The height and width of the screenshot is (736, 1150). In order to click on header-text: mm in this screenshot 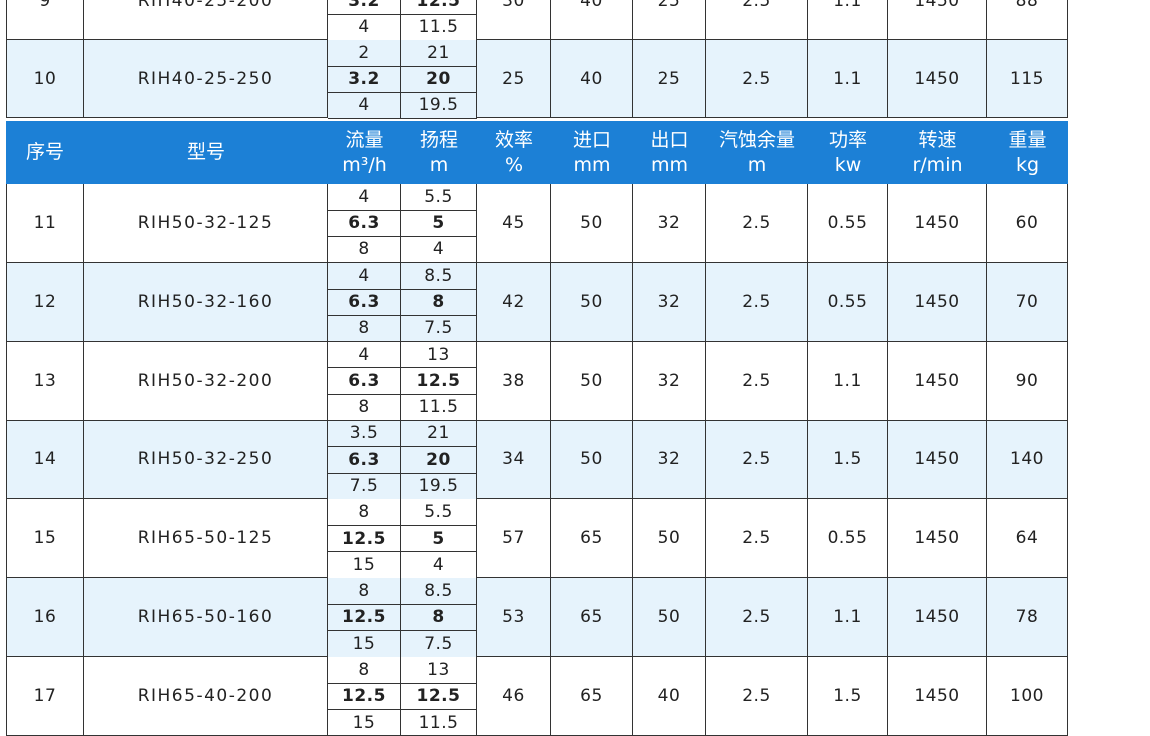, I will do `click(592, 164)`.